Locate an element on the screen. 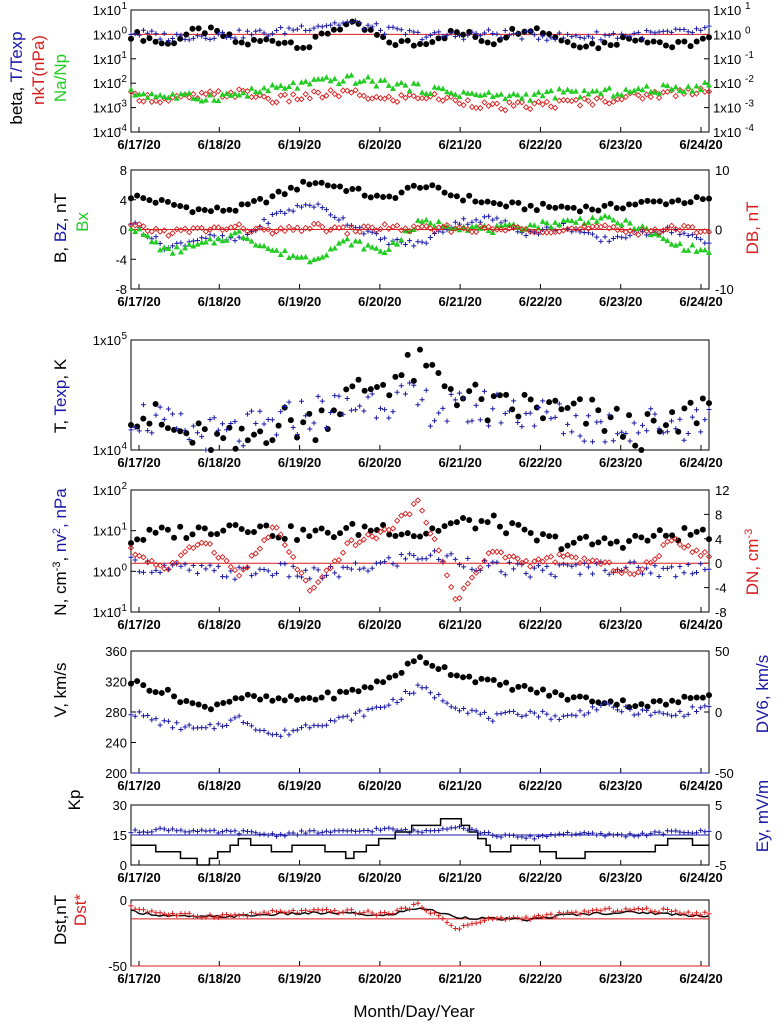  right-tick-label: 8 is located at coordinates (718, 514).